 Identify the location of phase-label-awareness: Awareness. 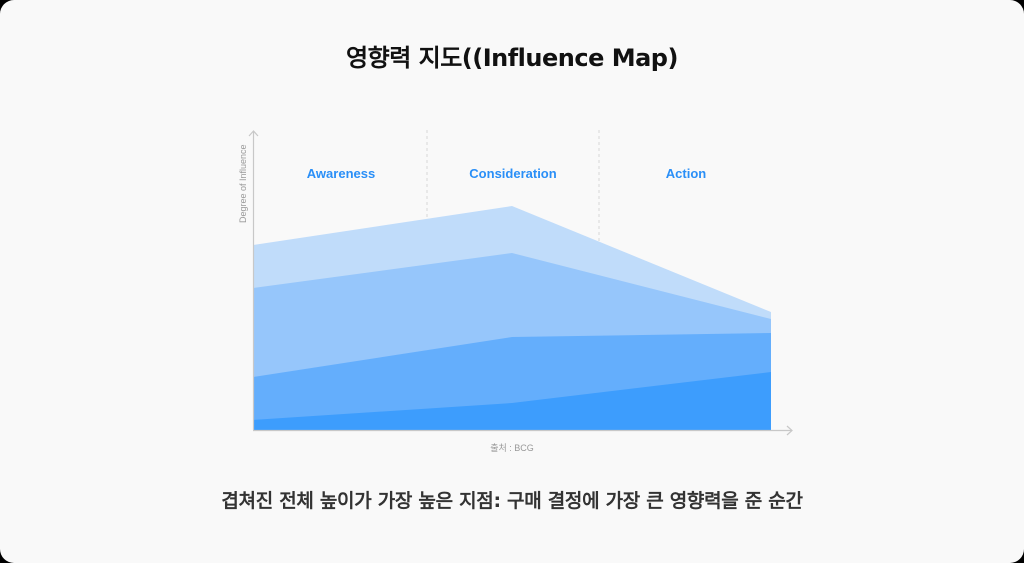
(341, 173).